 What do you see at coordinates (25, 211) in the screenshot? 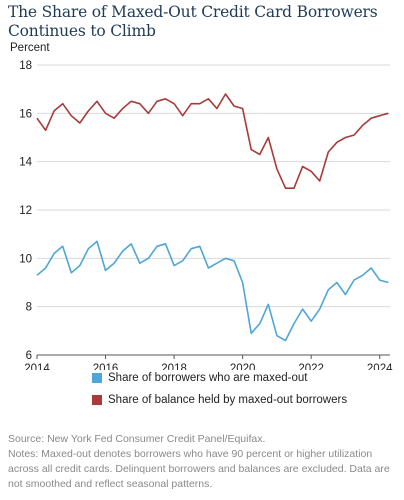
I see `y-tick-label-12: 12` at bounding box center [25, 211].